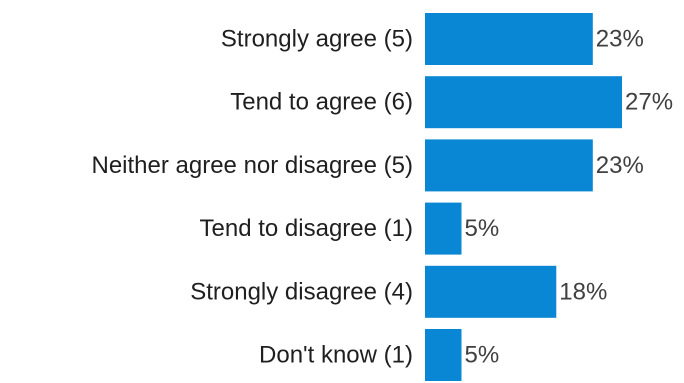 The width and height of the screenshot is (684, 383). I want to click on category-label: Tend to agree (6), so click(321, 102).